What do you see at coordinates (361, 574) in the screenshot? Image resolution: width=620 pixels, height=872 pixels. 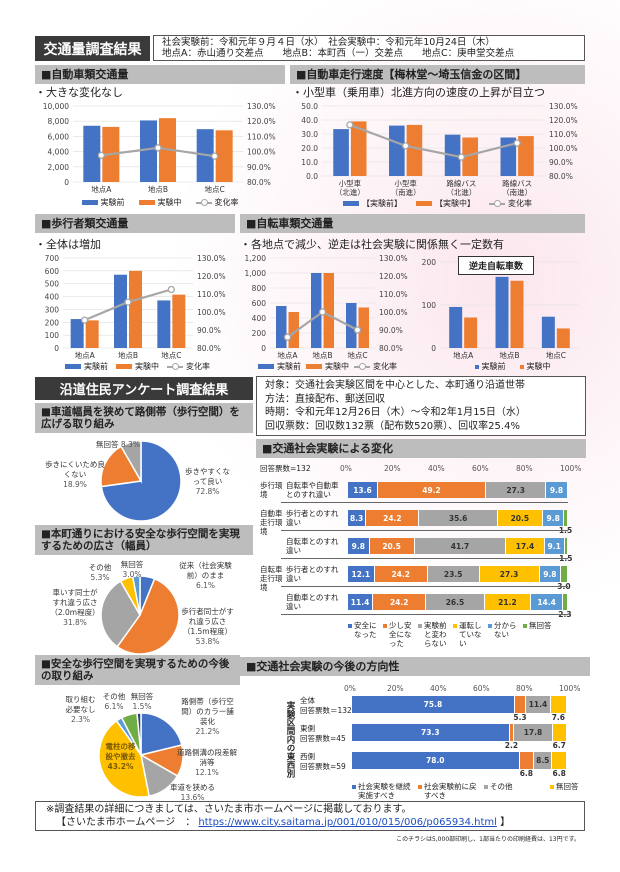 I see `stacked-segment: 12.1` at bounding box center [361, 574].